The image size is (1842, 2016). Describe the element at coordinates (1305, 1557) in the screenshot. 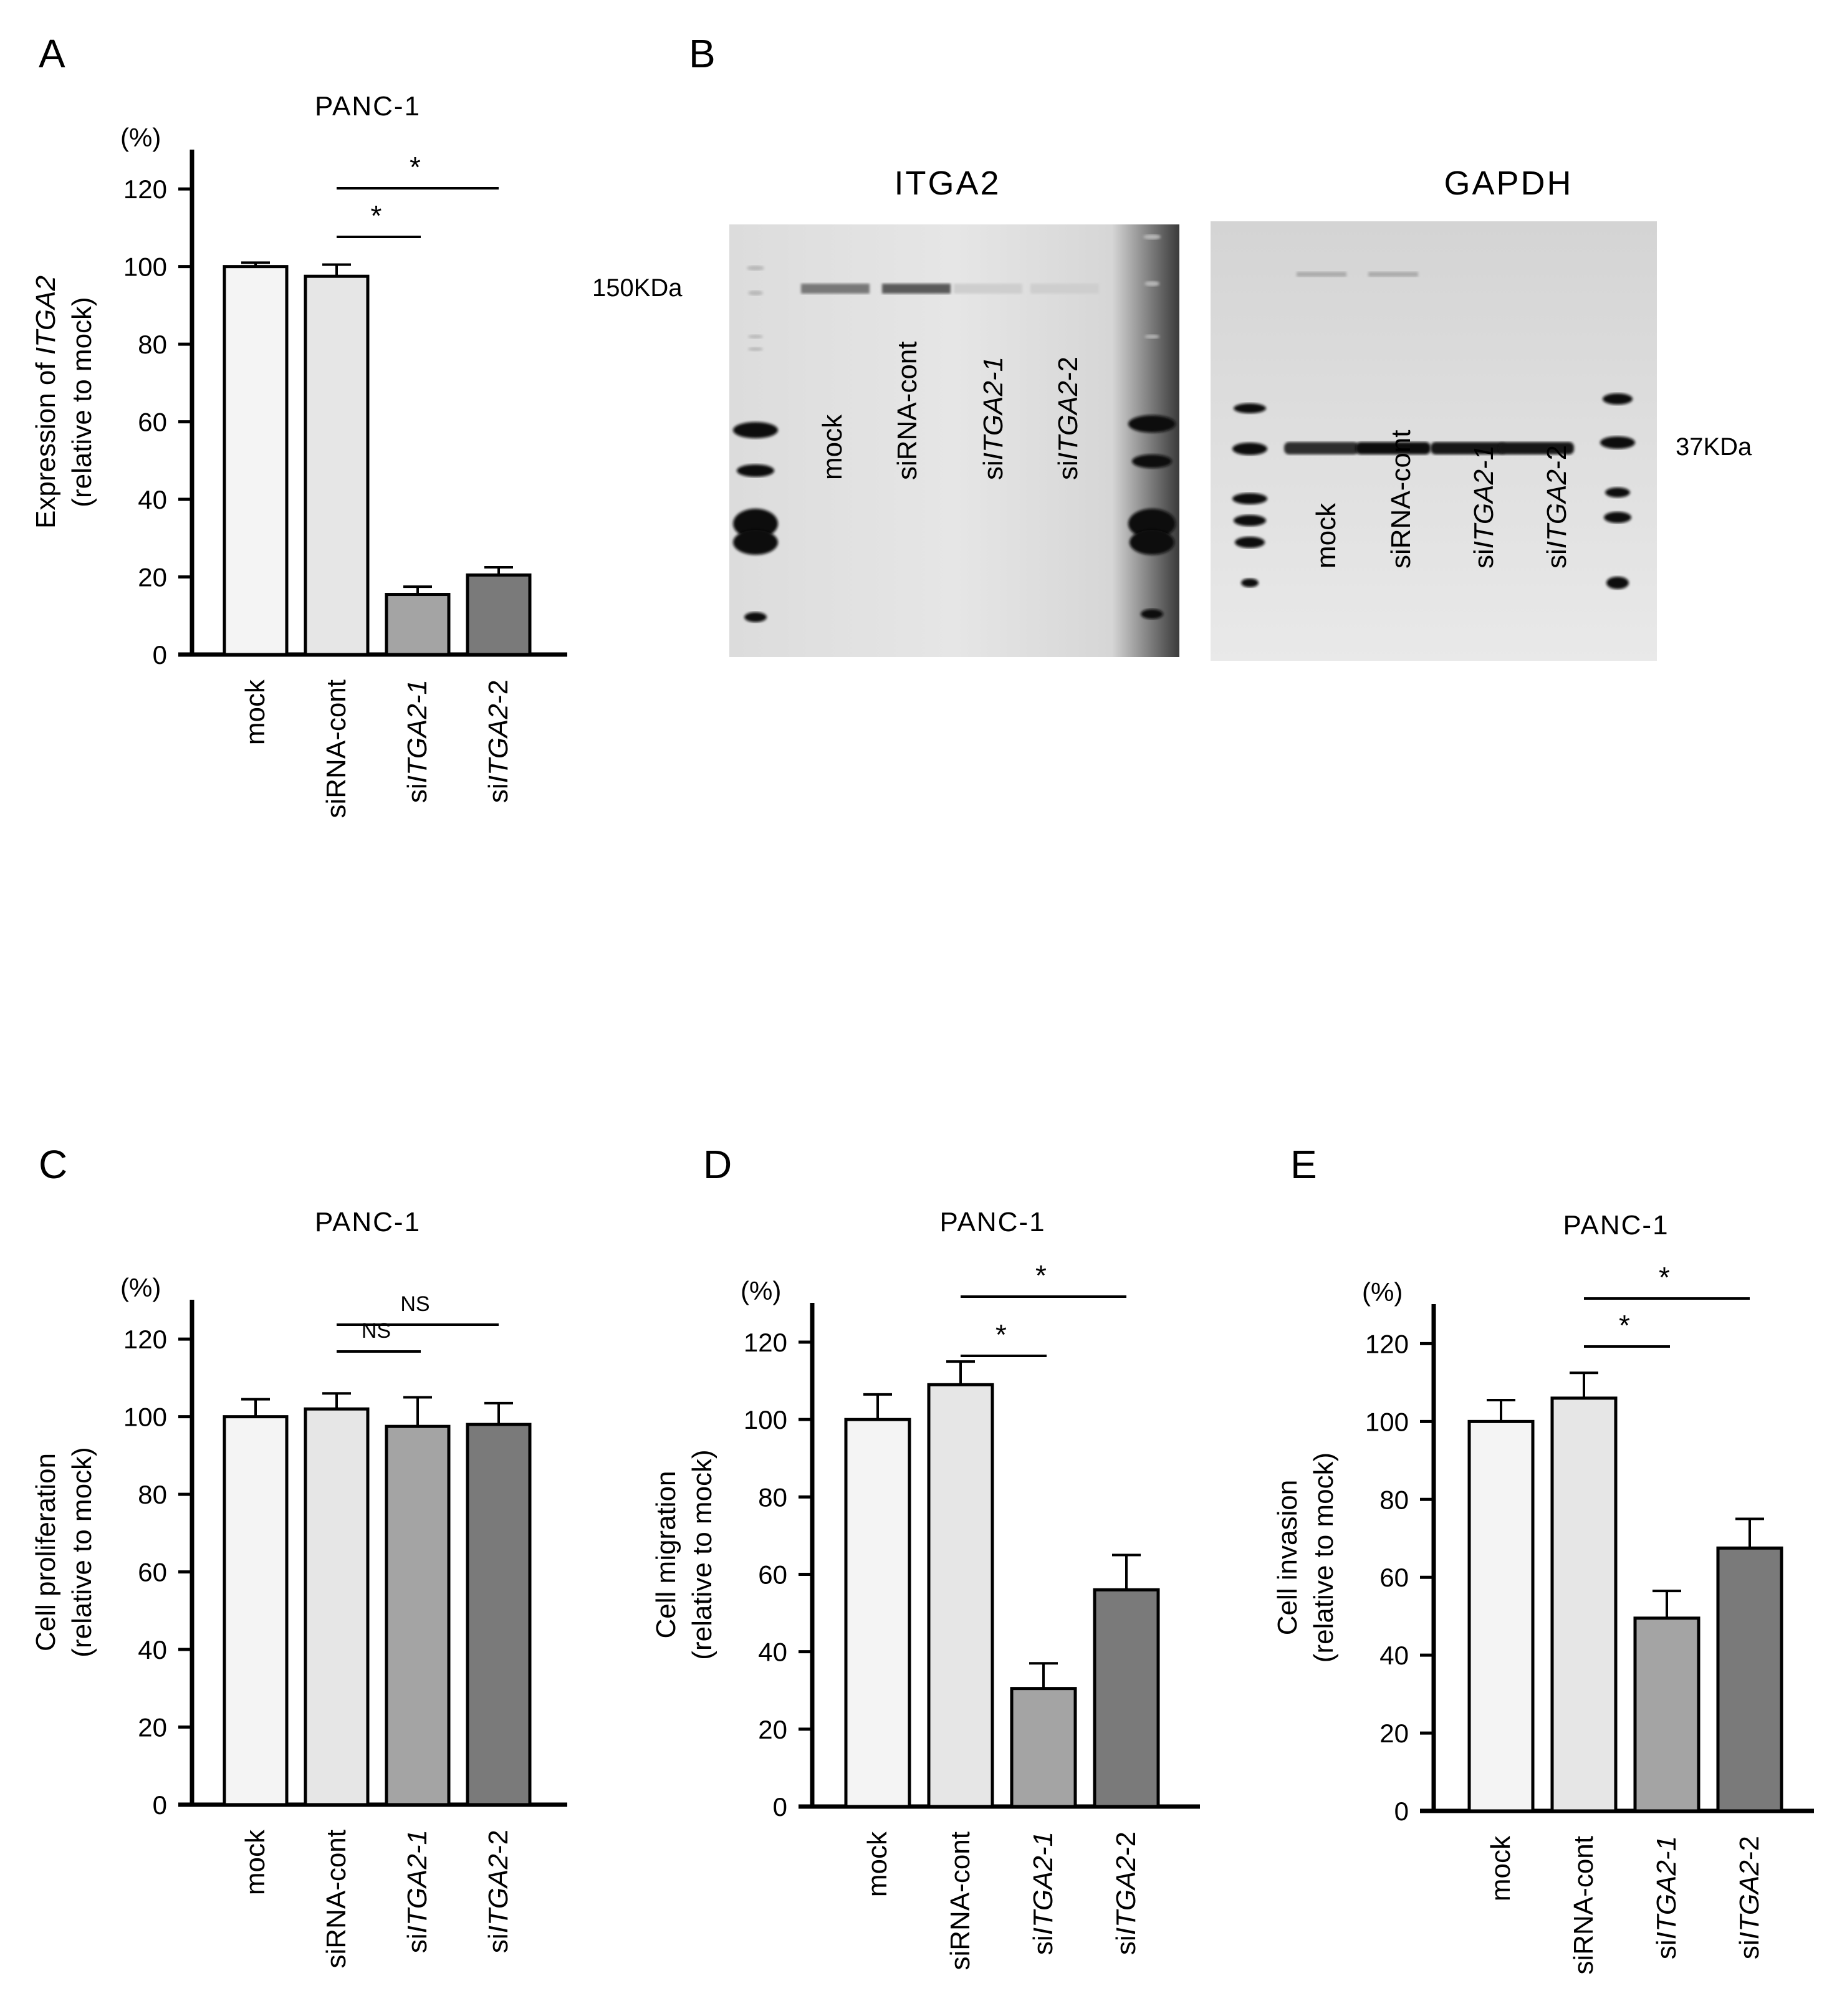

I see `y-axis-label: Cell invasion (relative to mock)` at that location.